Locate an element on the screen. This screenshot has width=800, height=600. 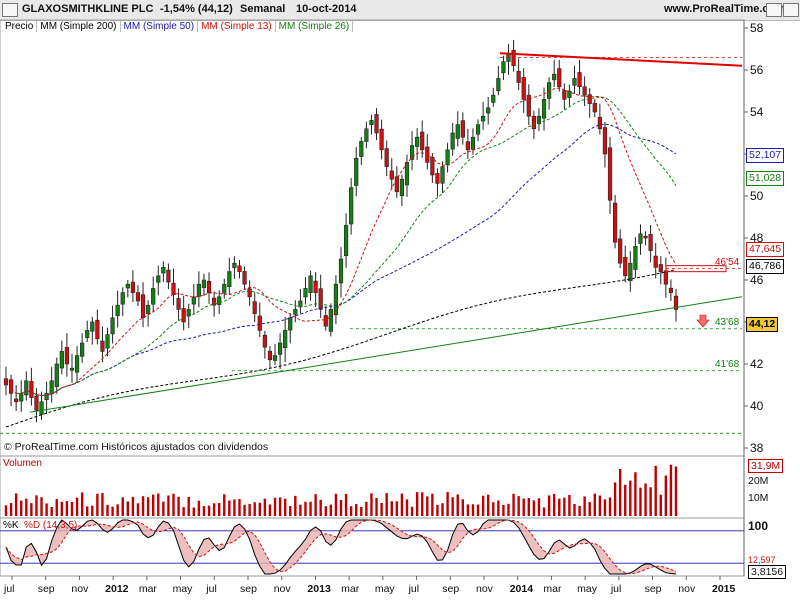
period-label: Semanal is located at coordinates (263, 9).